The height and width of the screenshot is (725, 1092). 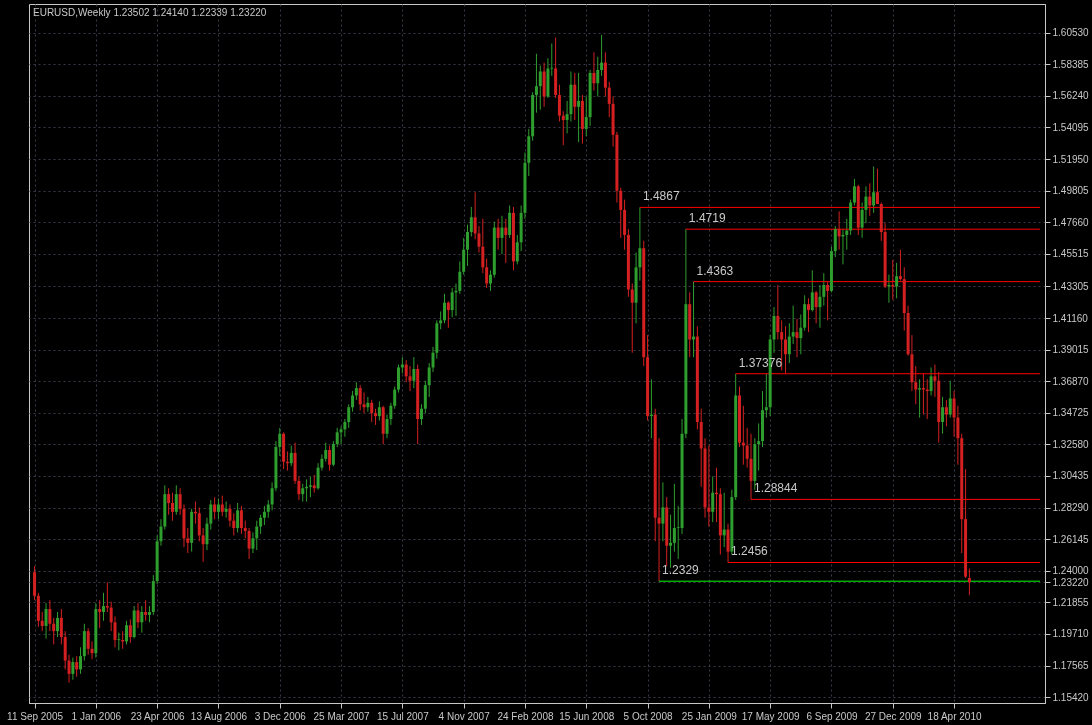 What do you see at coordinates (1071, 602) in the screenshot?
I see `y-tick-label: 1.21855` at bounding box center [1071, 602].